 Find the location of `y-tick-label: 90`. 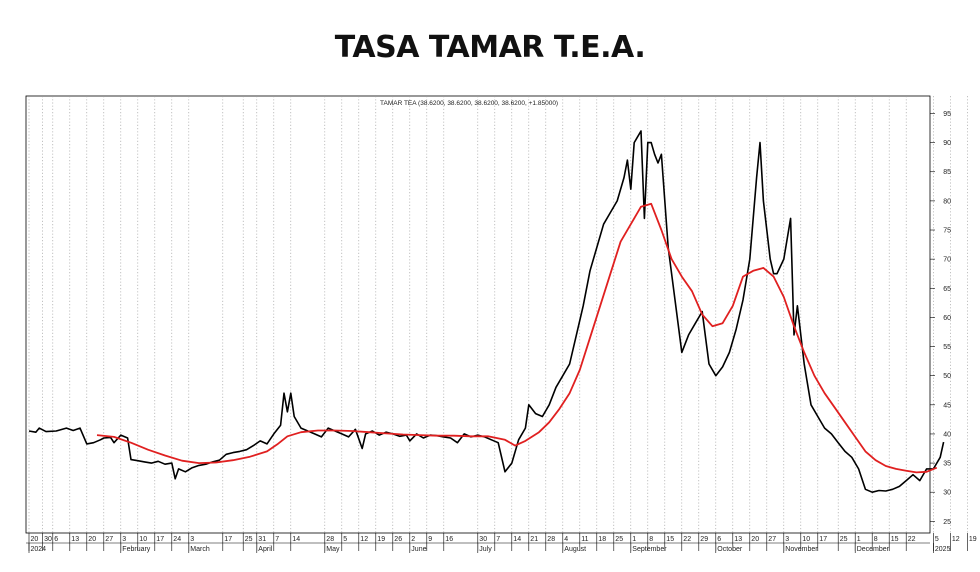

y-tick-label: 90 is located at coordinates (947, 143).